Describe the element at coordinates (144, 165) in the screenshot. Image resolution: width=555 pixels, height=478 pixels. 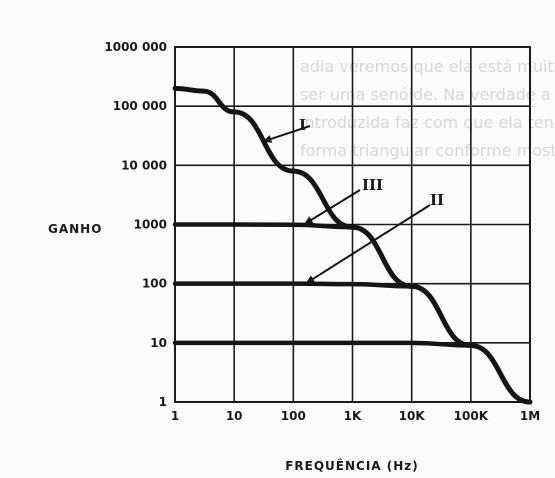
I see `y-tick-label: 10 000` at that location.